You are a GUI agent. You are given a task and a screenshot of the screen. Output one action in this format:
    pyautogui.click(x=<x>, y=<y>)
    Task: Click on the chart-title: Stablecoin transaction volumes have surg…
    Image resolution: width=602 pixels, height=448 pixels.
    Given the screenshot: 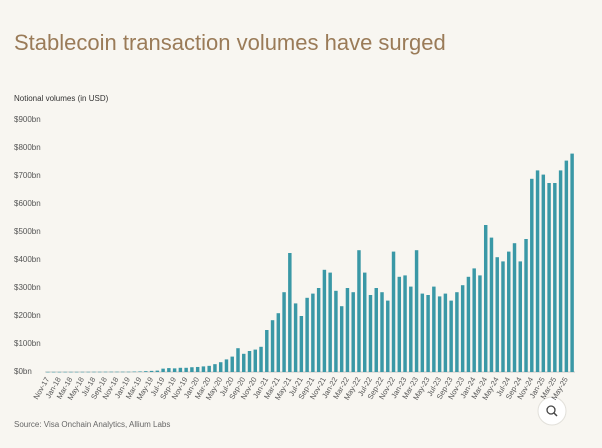 What is the action you would take?
    pyautogui.click(x=230, y=42)
    